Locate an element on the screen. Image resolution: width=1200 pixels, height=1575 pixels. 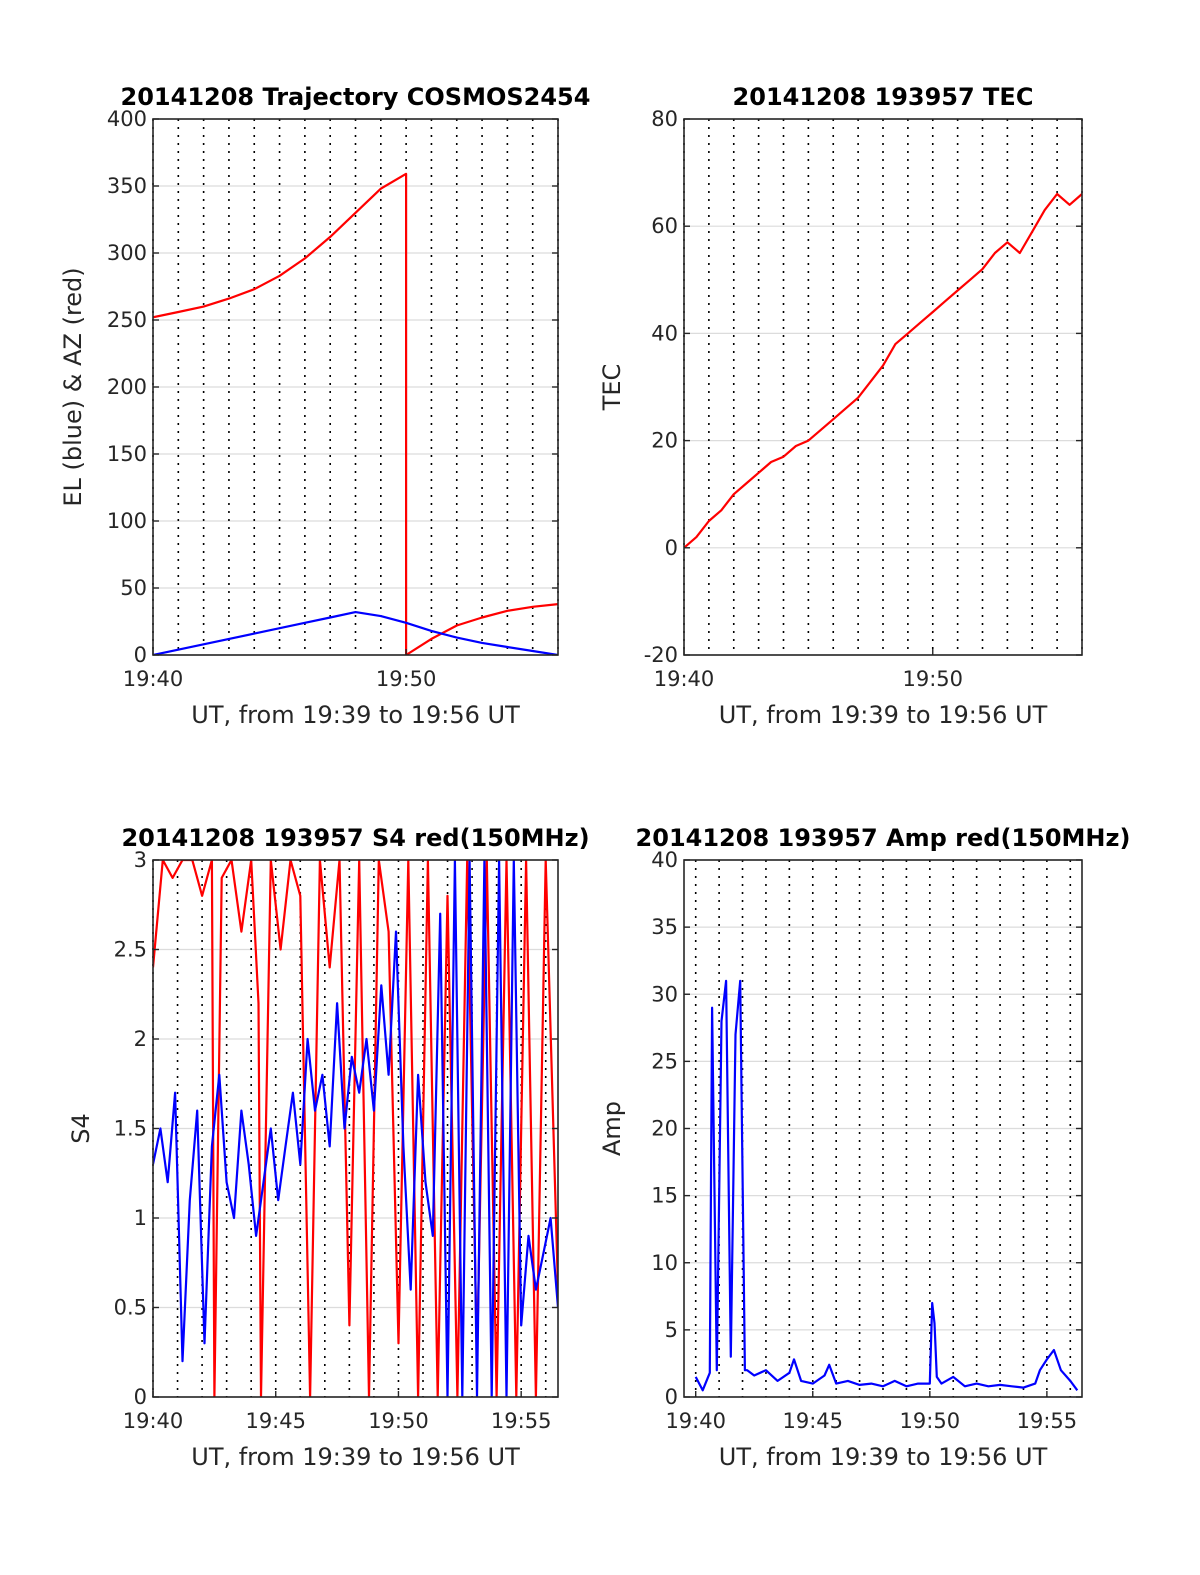
y-axis-label: EL (blue) & AZ (red) is located at coordinates (73, 386).